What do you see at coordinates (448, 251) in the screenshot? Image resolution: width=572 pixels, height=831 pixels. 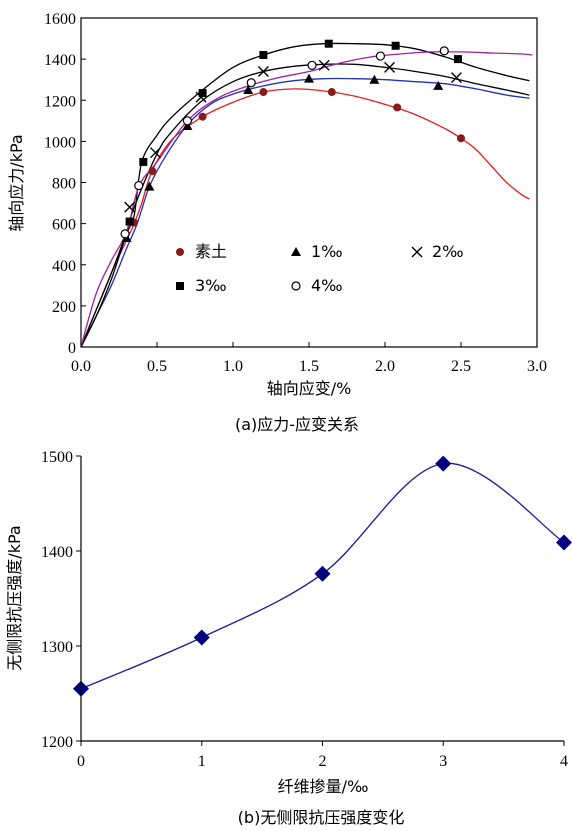 I see `legend-label: 2‰` at bounding box center [448, 251].